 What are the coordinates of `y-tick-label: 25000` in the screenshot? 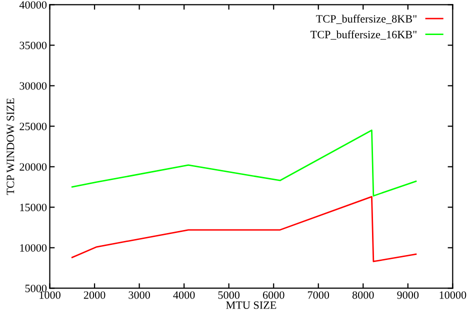 It's located at (33, 126).